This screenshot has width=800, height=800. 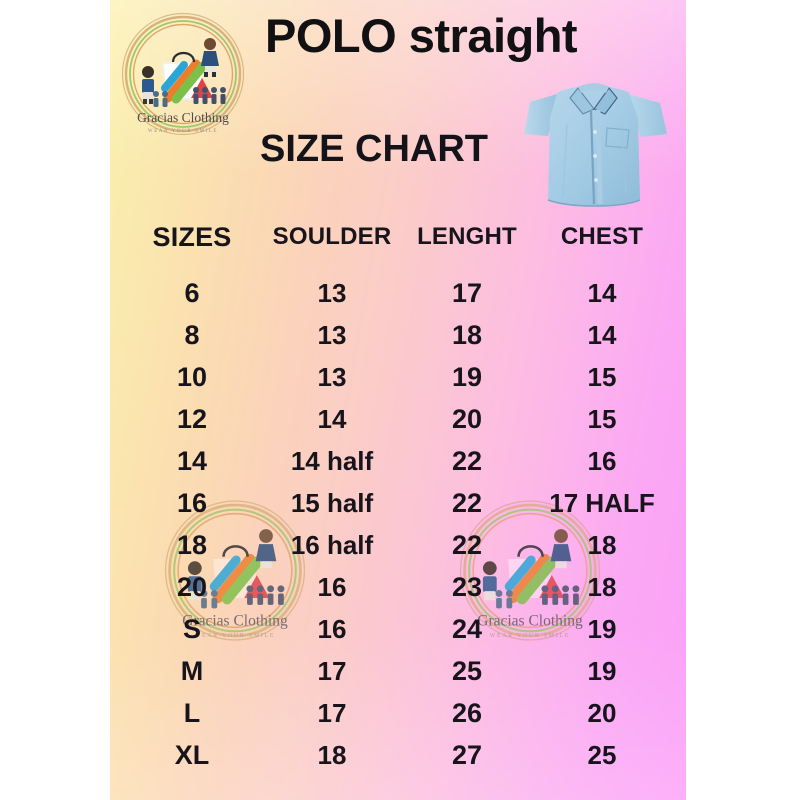 I want to click on cell-chest: 25, so click(x=602, y=754).